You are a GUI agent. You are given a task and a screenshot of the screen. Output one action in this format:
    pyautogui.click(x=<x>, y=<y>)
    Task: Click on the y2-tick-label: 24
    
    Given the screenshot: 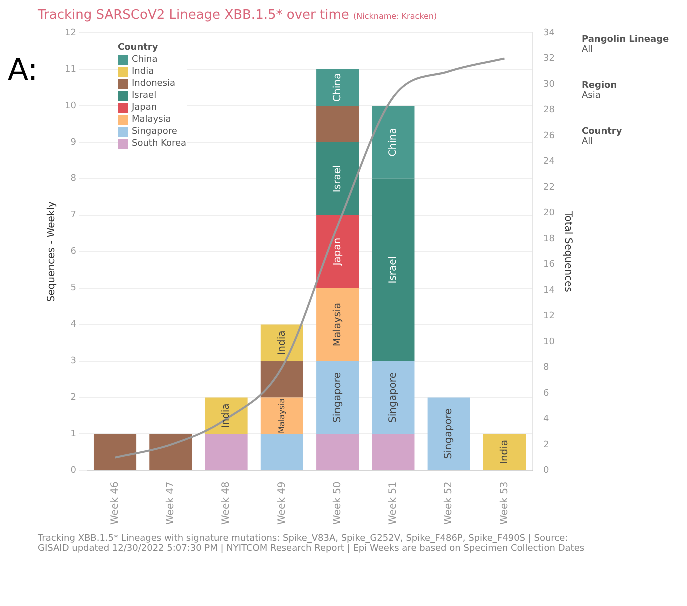 What is the action you would take?
    pyautogui.click(x=550, y=162)
    